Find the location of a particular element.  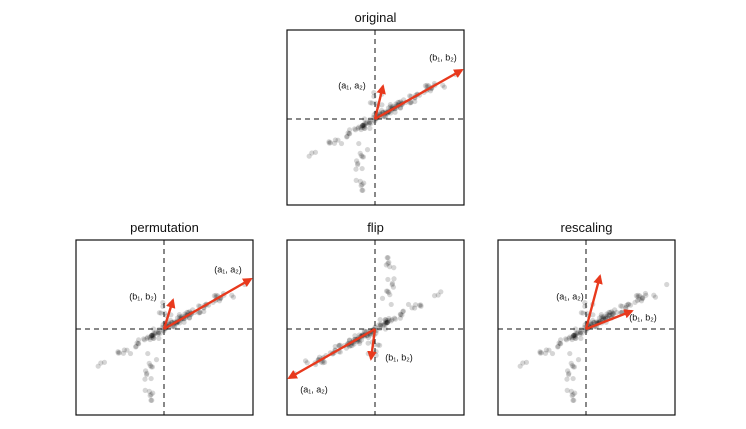

vector-label: (a₁, a₂) is located at coordinates (352, 85).